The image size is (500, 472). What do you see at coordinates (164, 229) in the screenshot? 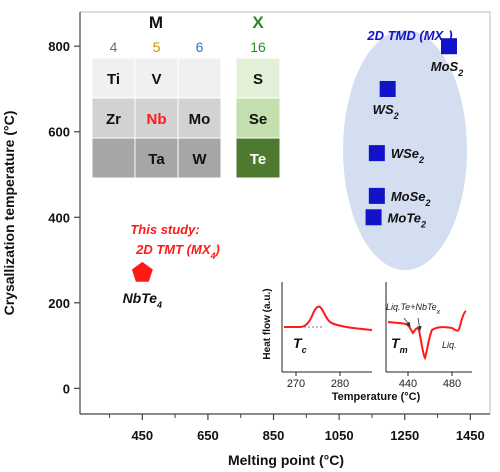
I see `study-title-line1: This study:` at bounding box center [164, 229].